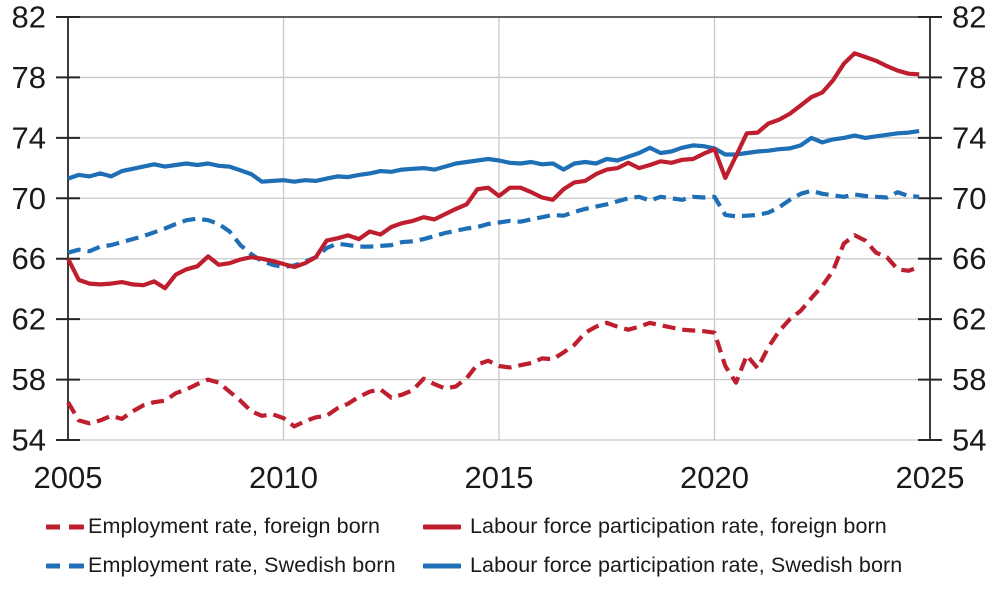 The width and height of the screenshot is (1000, 600). What do you see at coordinates (29, 319) in the screenshot?
I see `y-axis-label-left-62: 62` at bounding box center [29, 319].